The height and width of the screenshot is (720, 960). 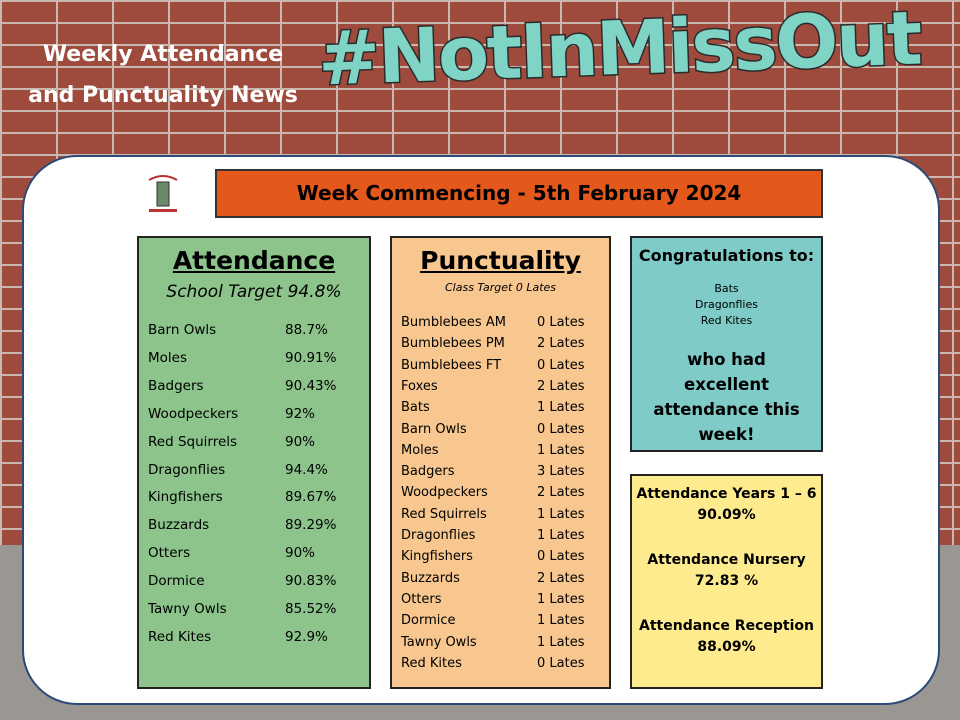 What do you see at coordinates (726, 494) in the screenshot?
I see `summary-label: Attendance Years 1 – 6` at bounding box center [726, 494].